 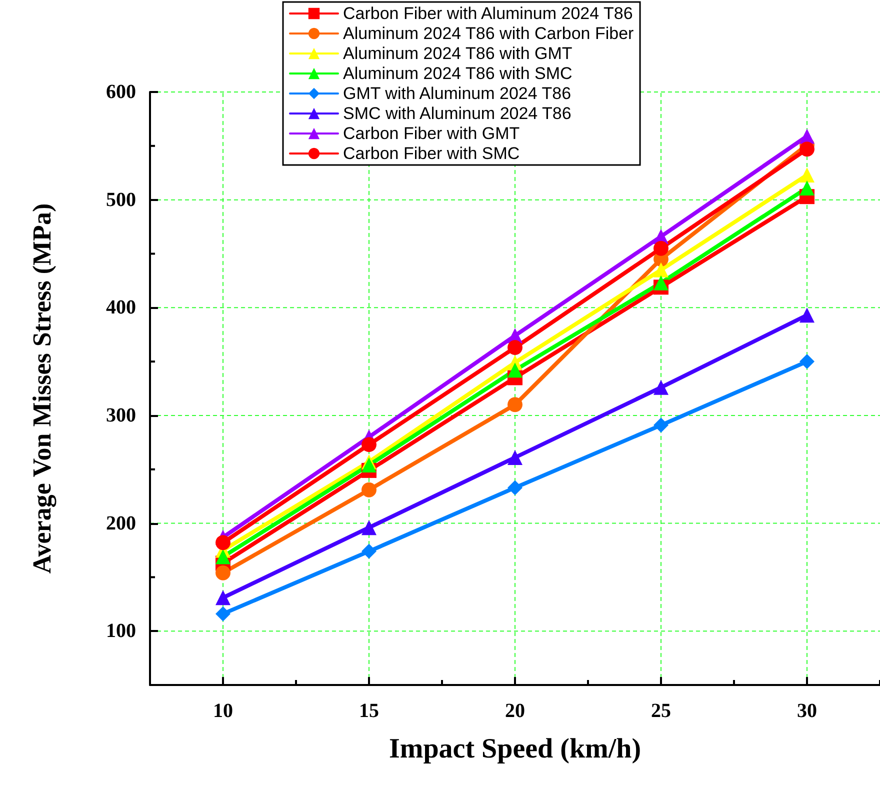 I want to click on legend-label: Aluminum 2024 T86 with GMT, so click(x=457, y=53).